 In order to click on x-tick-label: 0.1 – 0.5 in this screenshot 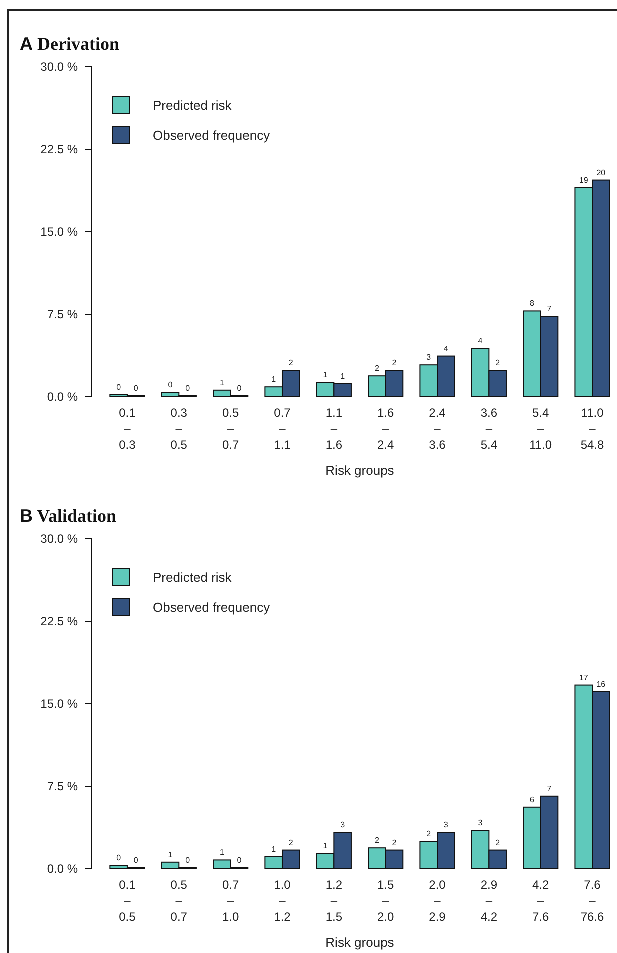, I will do `click(127, 901)`.